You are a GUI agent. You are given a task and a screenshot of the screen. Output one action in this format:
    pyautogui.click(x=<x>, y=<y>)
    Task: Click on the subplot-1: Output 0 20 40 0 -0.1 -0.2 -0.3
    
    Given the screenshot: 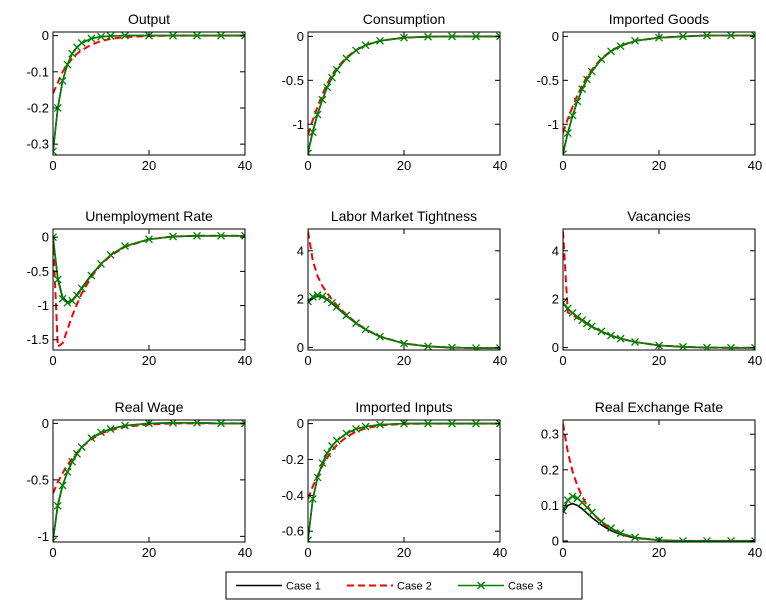 What is the action you would take?
    pyautogui.click(x=140, y=92)
    